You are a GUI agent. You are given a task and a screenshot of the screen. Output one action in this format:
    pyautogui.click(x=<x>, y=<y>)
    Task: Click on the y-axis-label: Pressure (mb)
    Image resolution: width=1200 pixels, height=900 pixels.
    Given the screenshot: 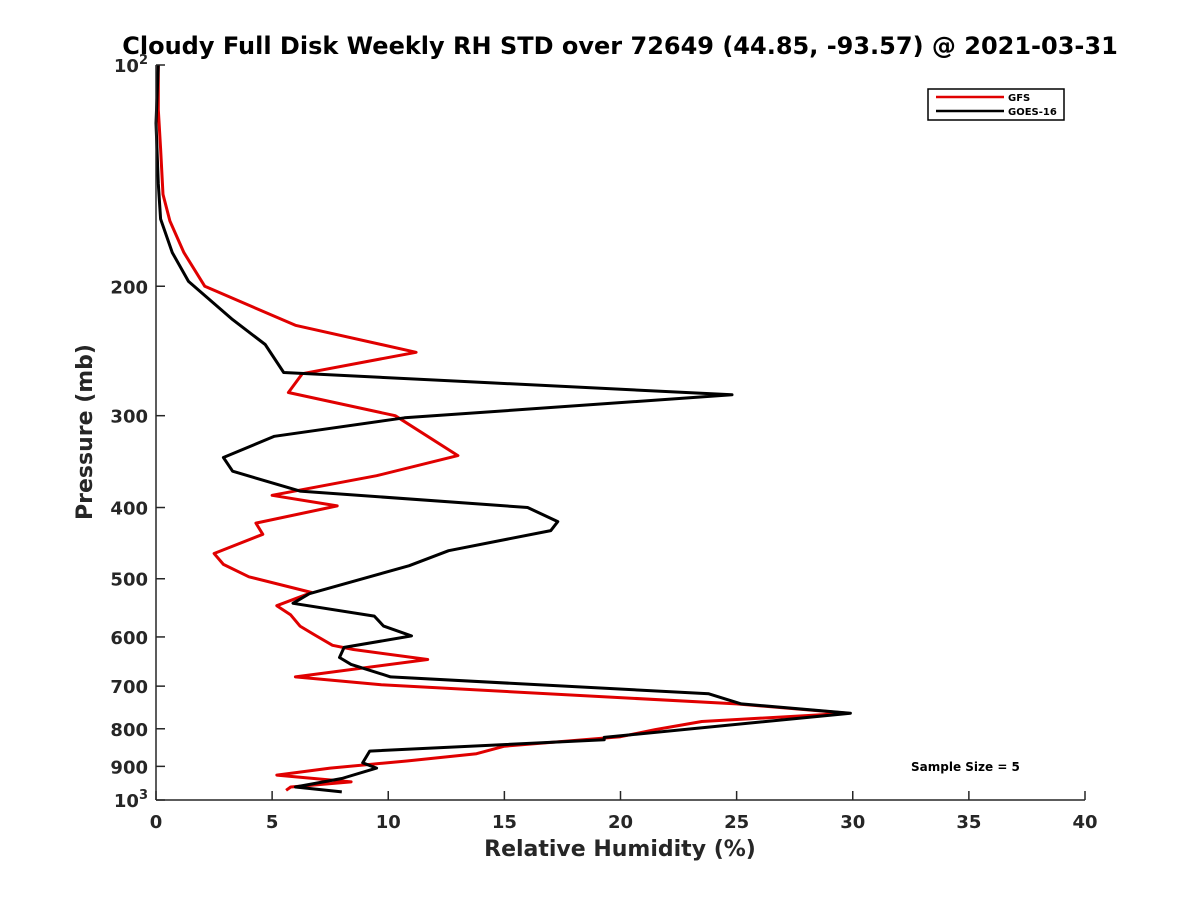 What is the action you would take?
    pyautogui.click(x=85, y=432)
    